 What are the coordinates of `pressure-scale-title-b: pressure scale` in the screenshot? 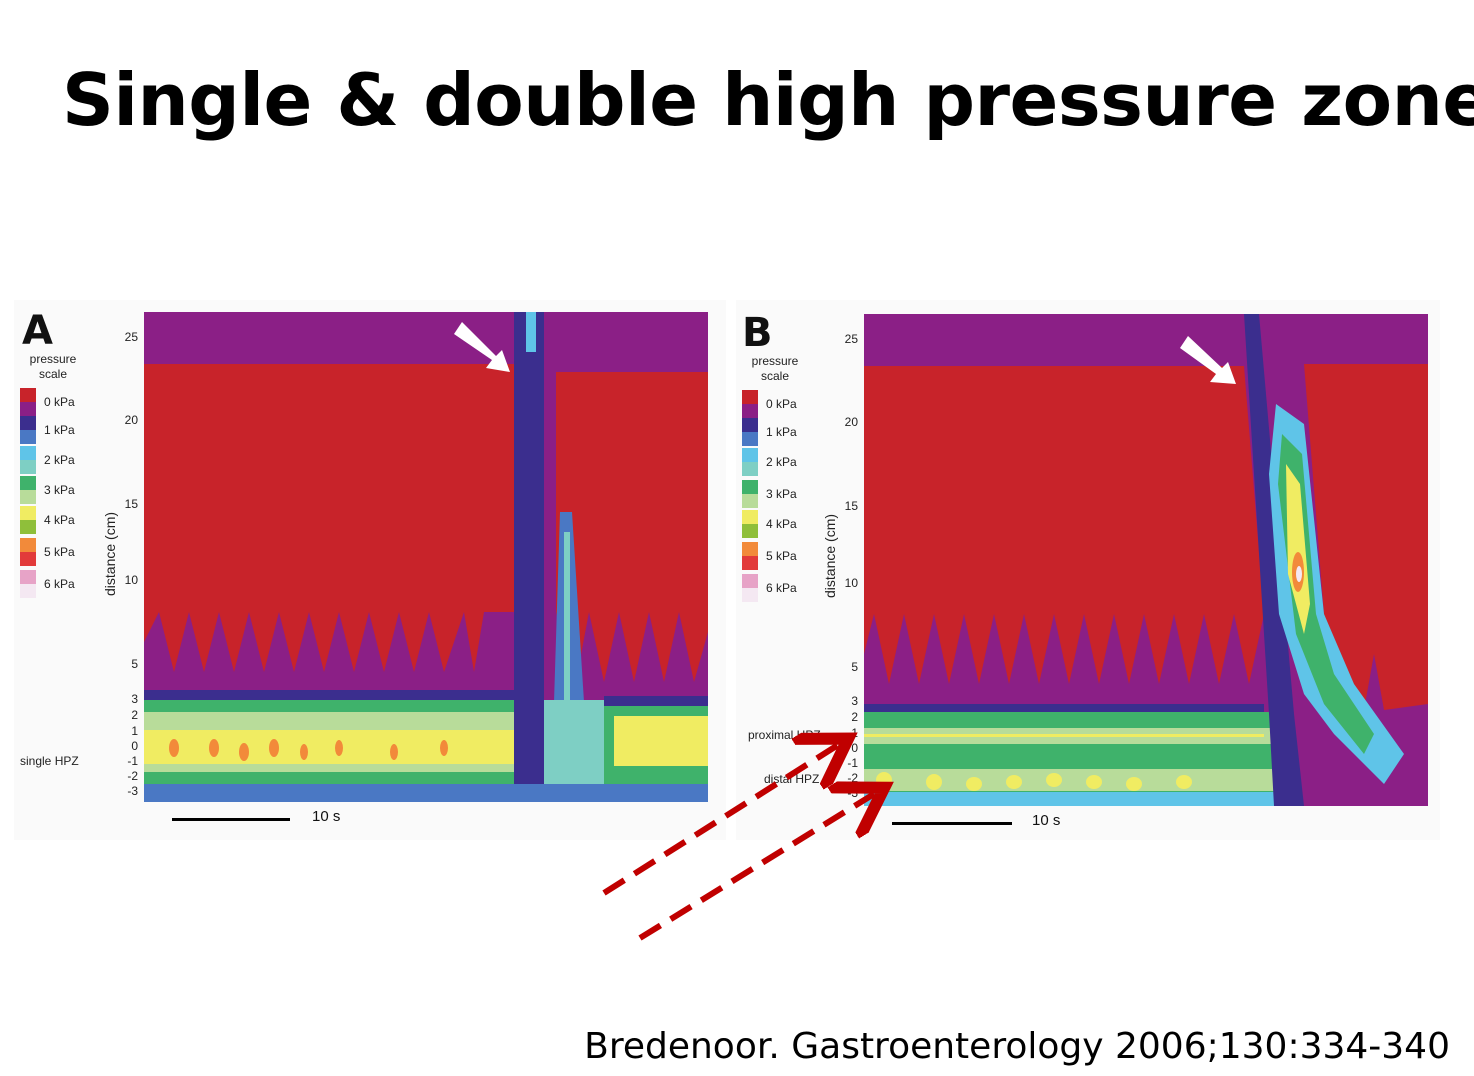 It's located at (775, 368).